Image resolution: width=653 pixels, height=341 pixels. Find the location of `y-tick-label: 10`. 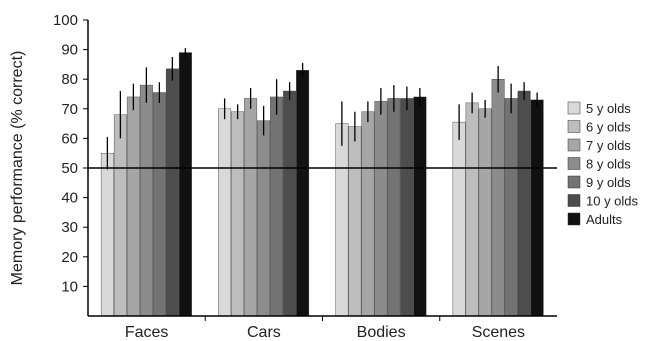

y-tick-label: 10 is located at coordinates (69, 286).